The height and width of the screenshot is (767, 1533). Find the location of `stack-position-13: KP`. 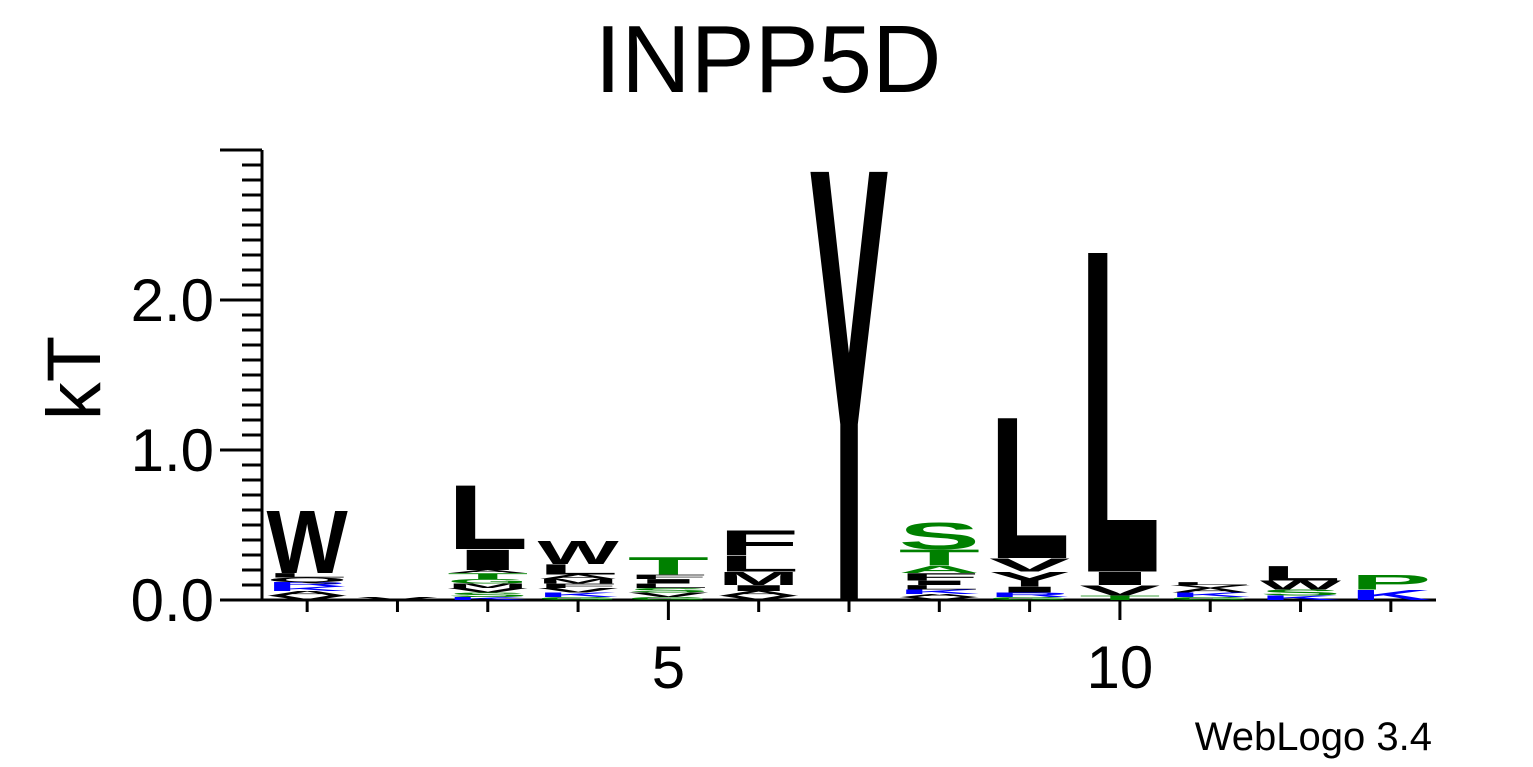

stack-position-13: KP is located at coordinates (1390, 586).